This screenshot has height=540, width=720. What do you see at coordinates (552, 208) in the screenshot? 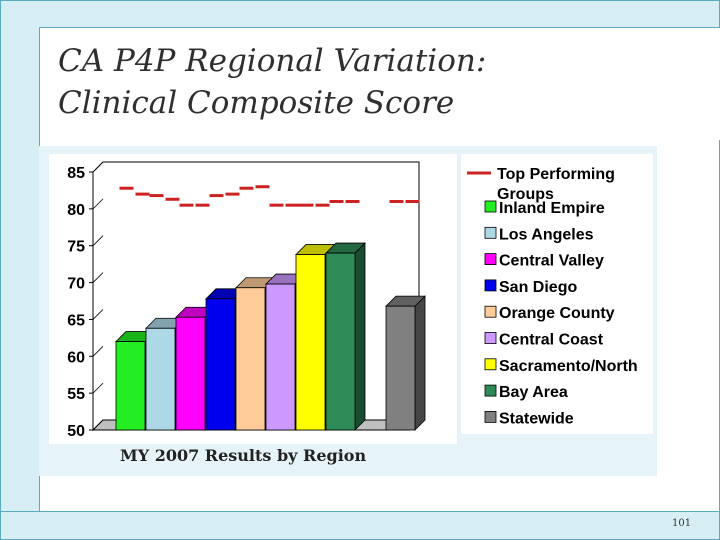
I see `legend-label: Inland Empire` at bounding box center [552, 208].